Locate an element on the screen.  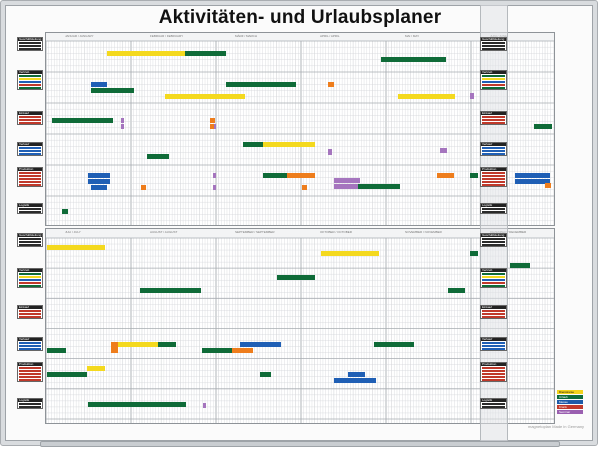
month-label: OKTOBER / OCTOBER is located at coordinates (336, 232).